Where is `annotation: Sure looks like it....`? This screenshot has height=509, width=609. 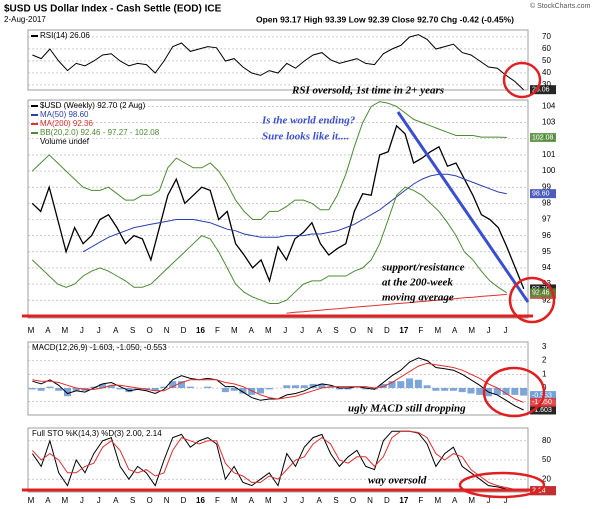
annotation: Sure looks like it.... is located at coordinates (305, 137).